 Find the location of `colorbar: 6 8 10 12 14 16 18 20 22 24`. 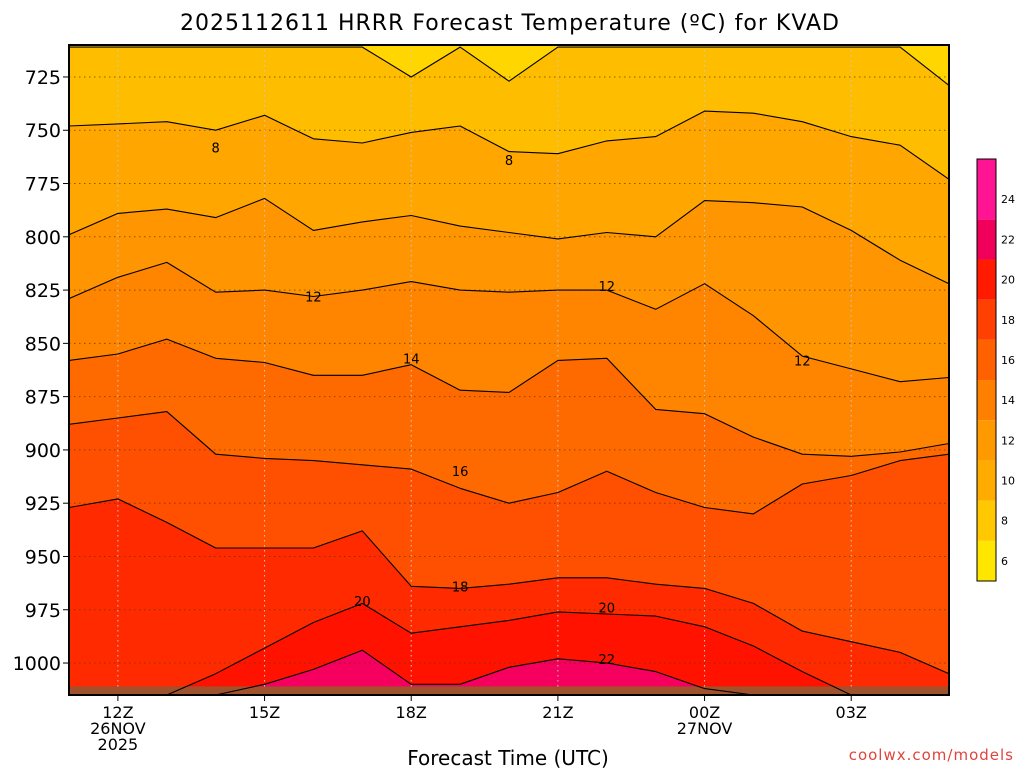

colorbar: 6 8 10 12 14 16 18 20 22 24 is located at coordinates (995, 370).